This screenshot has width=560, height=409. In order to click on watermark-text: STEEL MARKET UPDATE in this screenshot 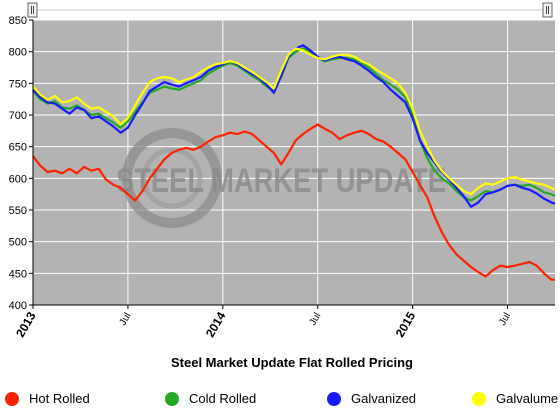, I will do `click(281, 181)`.